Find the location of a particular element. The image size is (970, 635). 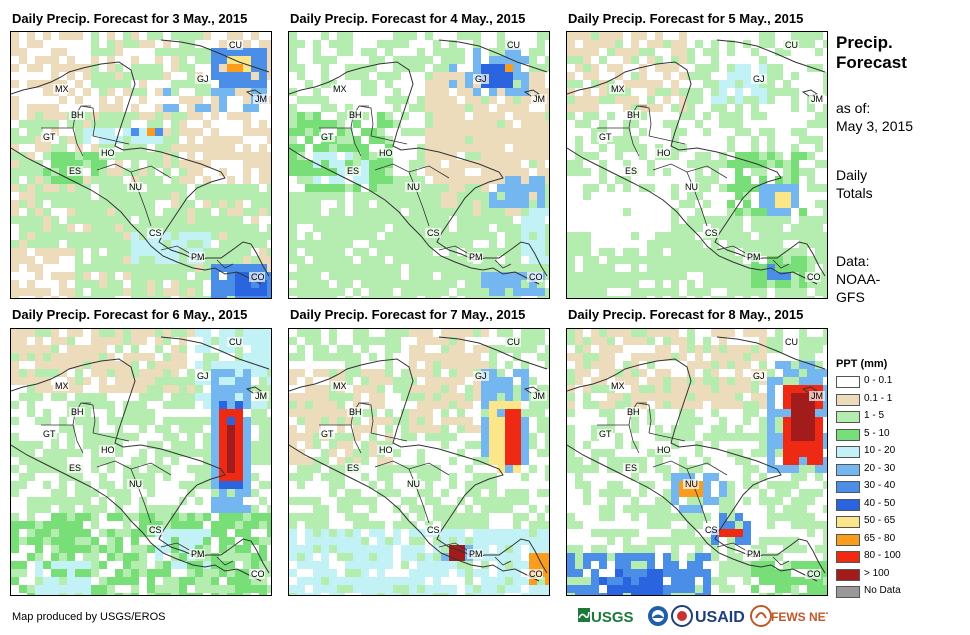

coastline is located at coordinates (140, 466).